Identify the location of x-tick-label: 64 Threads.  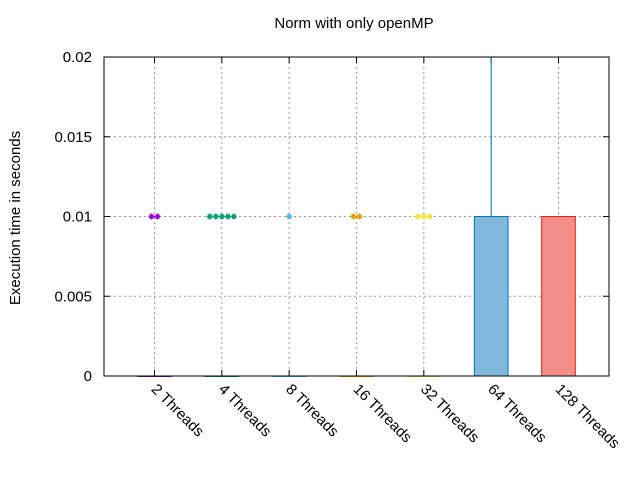
(516, 413).